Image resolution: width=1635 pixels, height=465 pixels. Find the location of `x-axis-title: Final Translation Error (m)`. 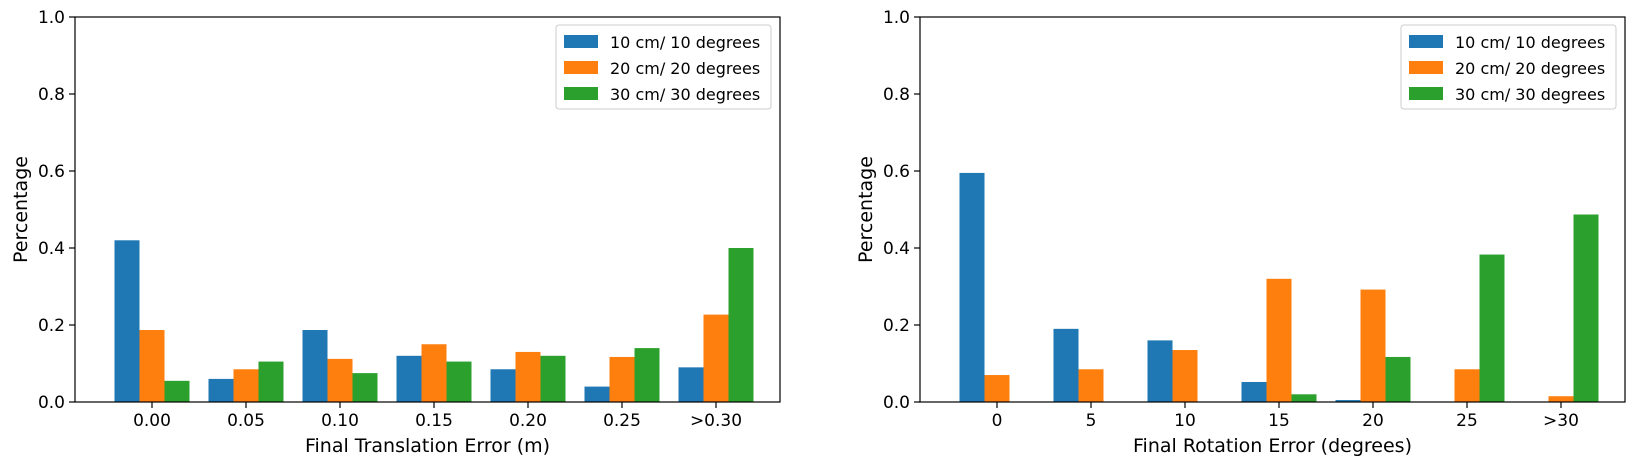

x-axis-title: Final Translation Error (m) is located at coordinates (427, 446).